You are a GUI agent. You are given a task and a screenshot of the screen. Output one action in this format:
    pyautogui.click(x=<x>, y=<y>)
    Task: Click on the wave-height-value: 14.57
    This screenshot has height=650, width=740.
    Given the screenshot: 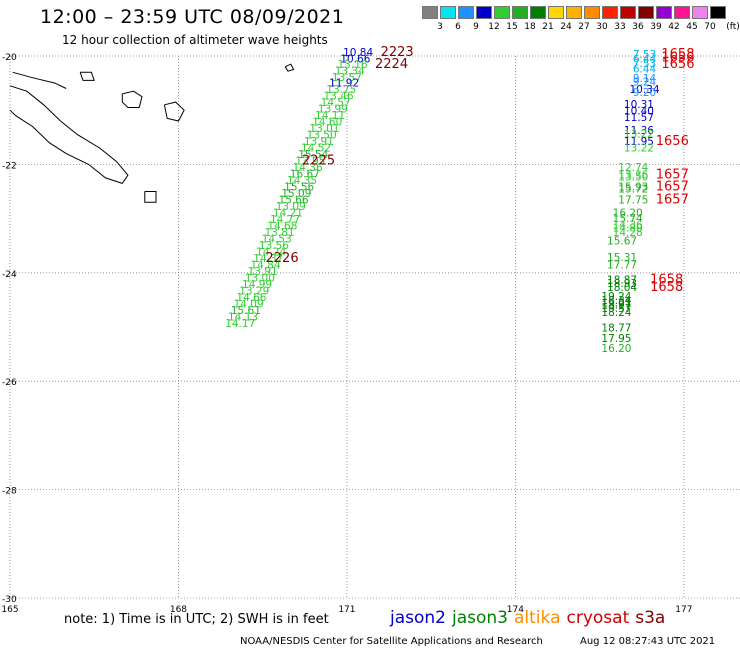 What is the action you would take?
    pyautogui.click(x=336, y=103)
    